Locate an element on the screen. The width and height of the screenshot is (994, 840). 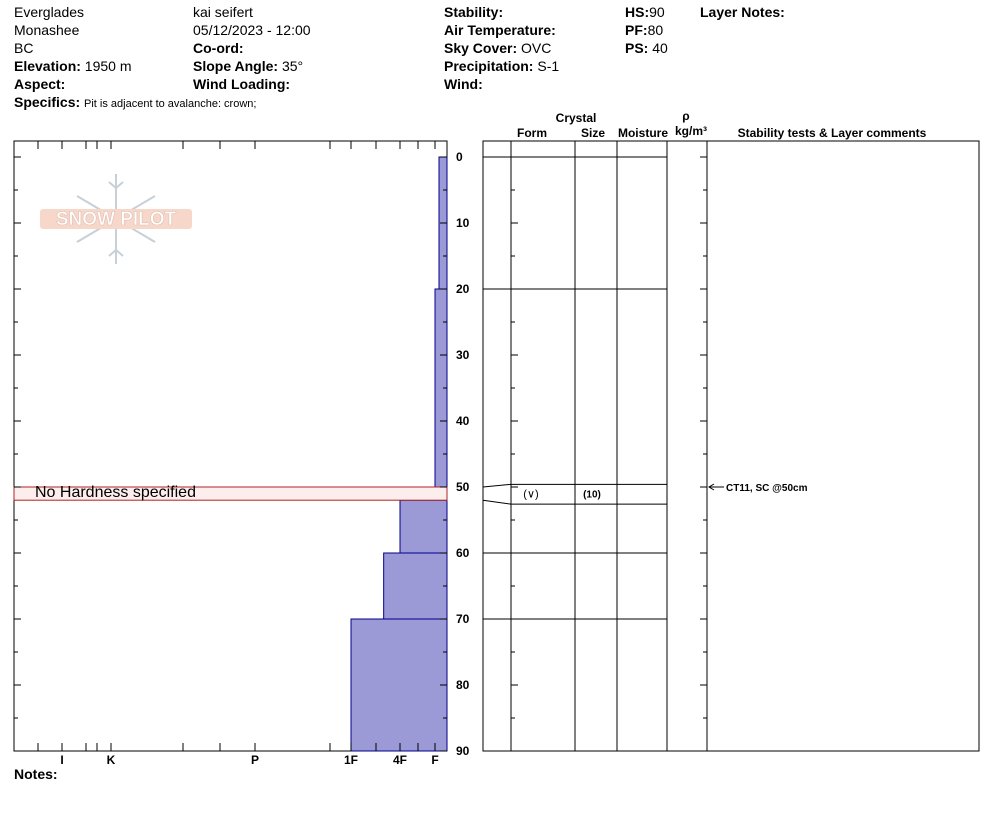
specifics-label: Specifics: is located at coordinates (47, 102).